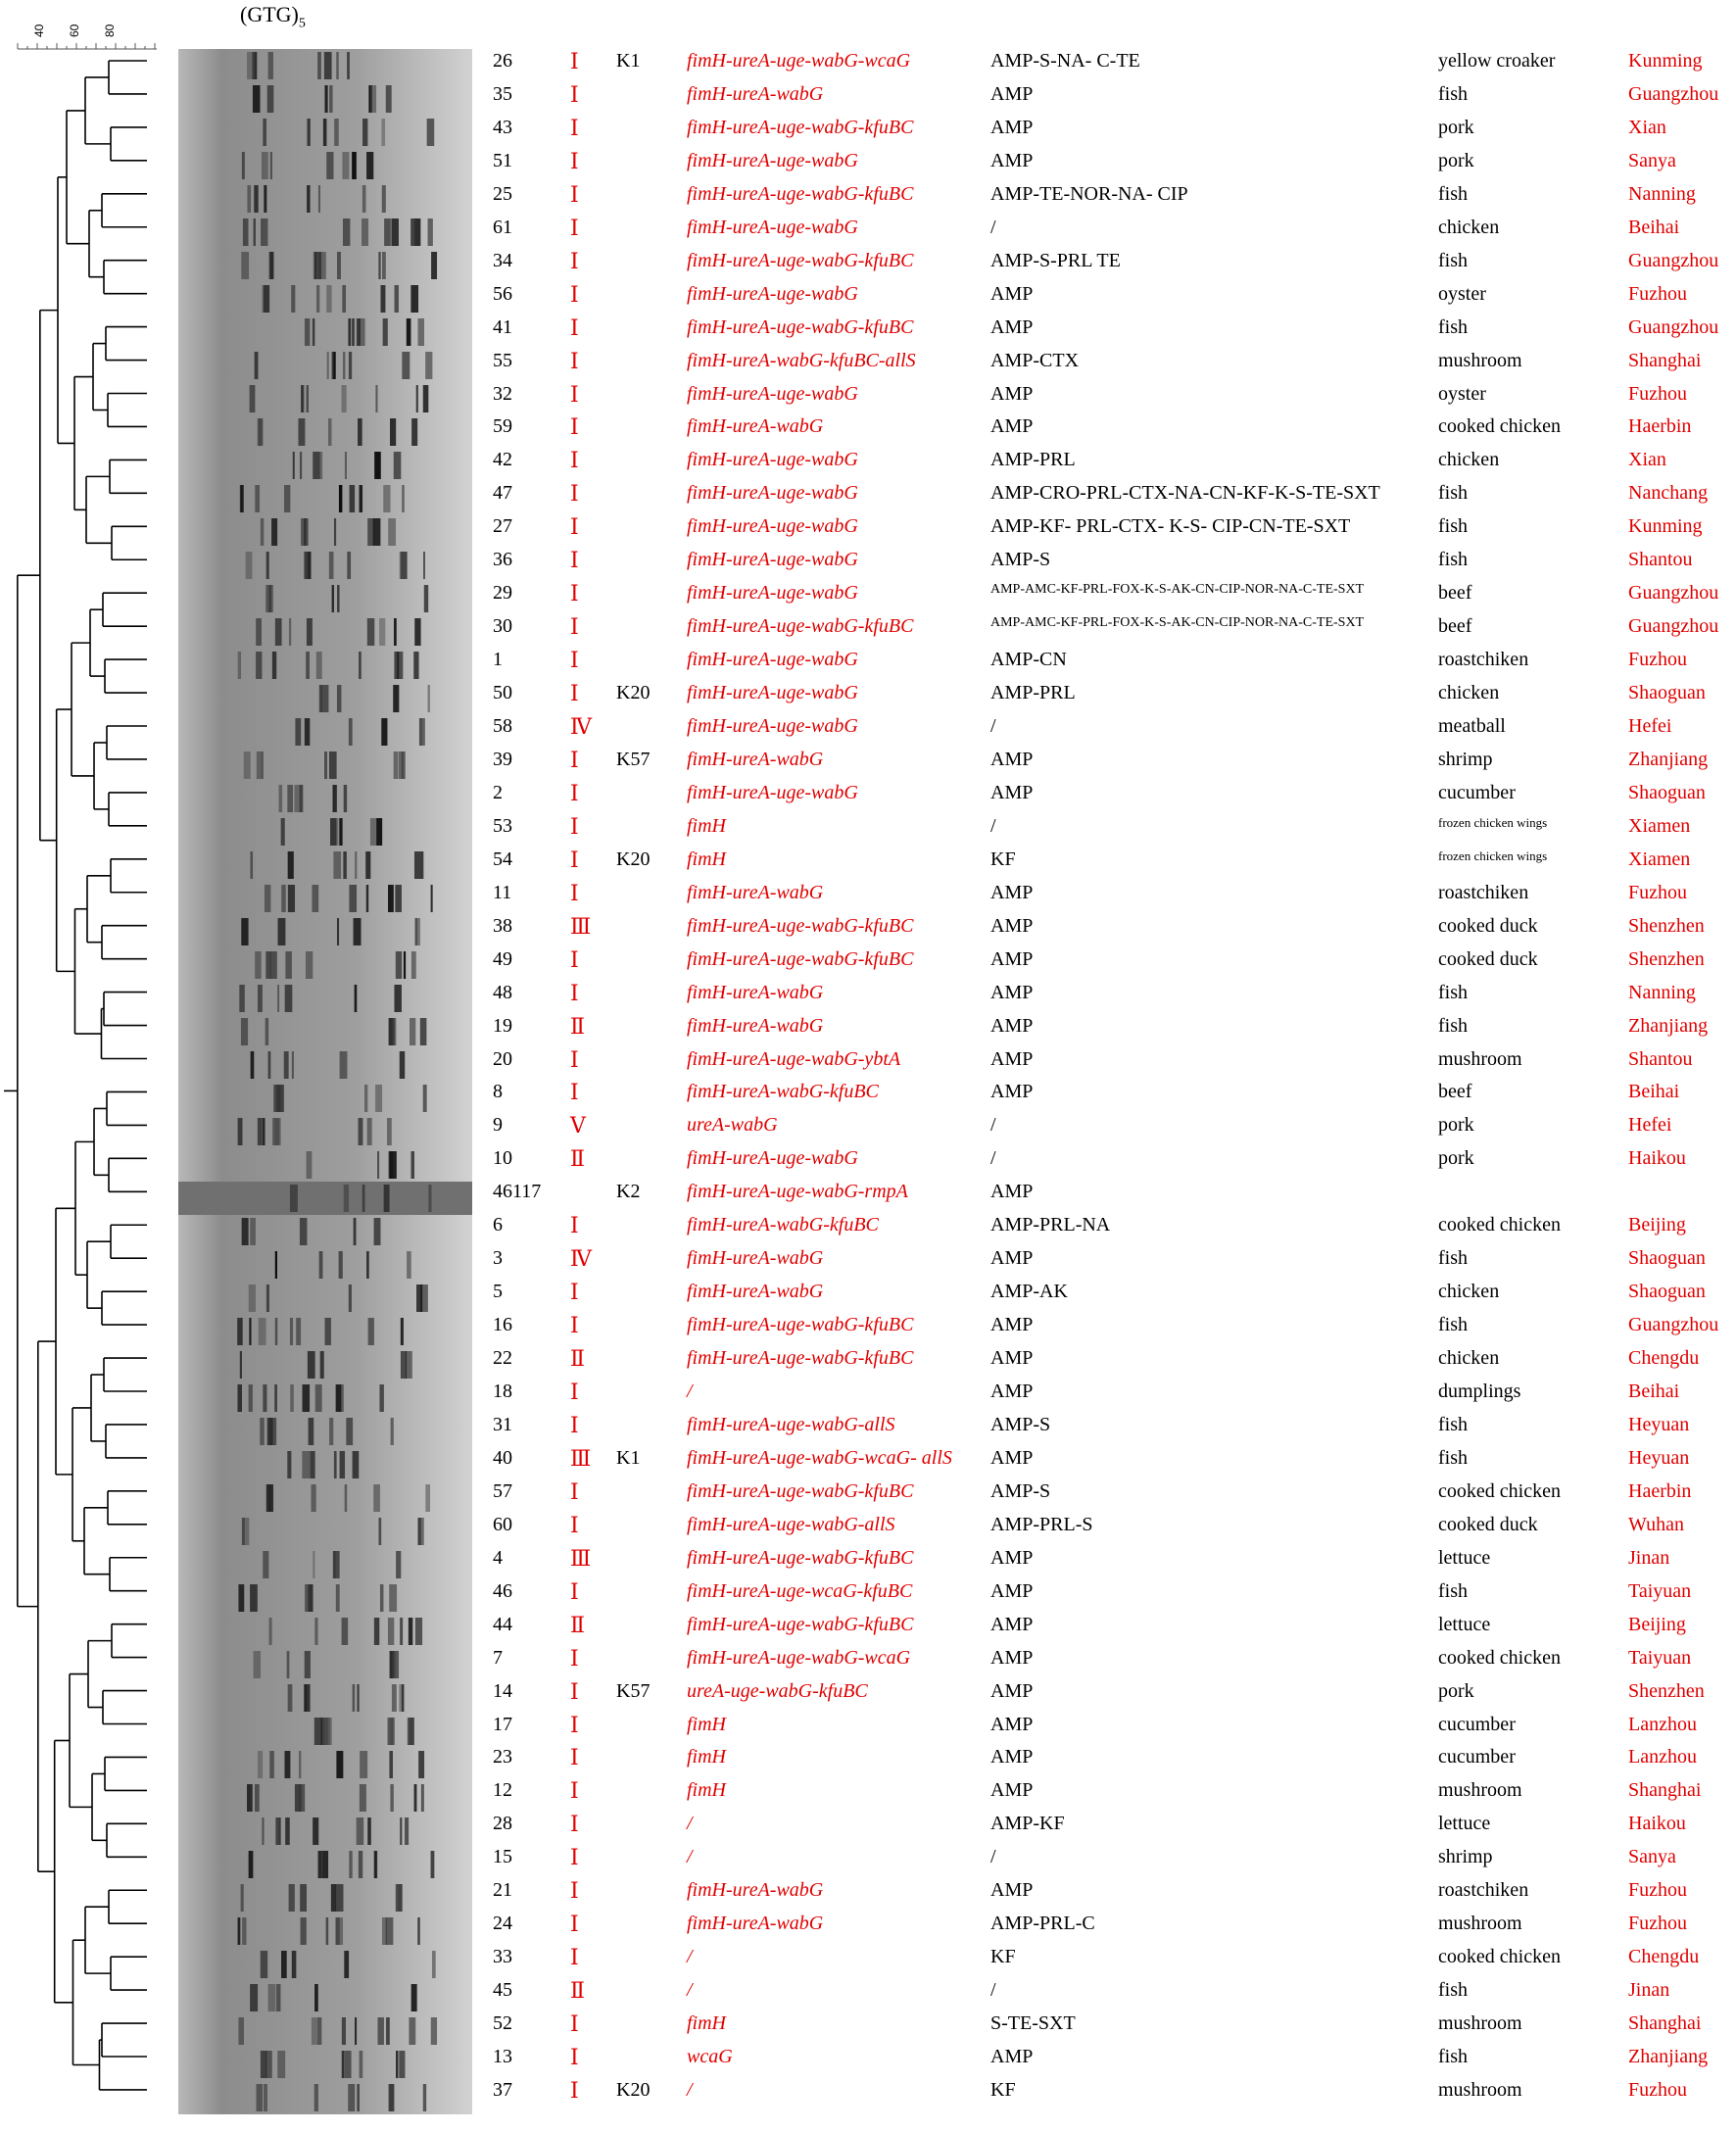 This screenshot has height=2132, width=1736. I want to click on isolate-id: 6, so click(498, 1225).